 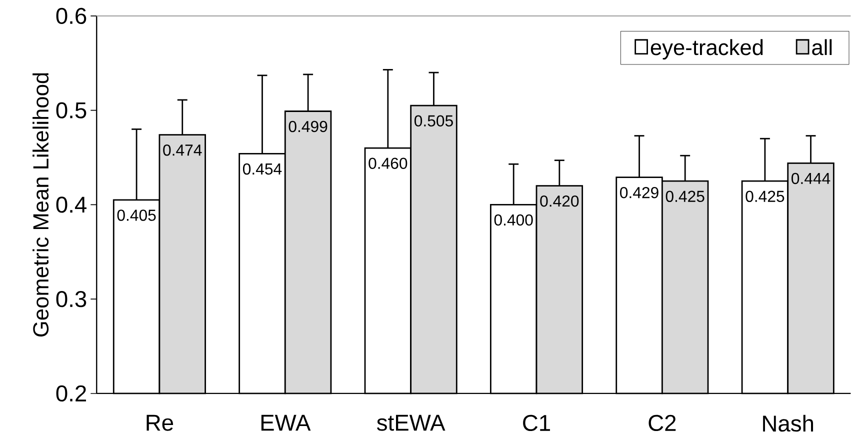 What do you see at coordinates (811, 178) in the screenshot?
I see `data-label: 0.444` at bounding box center [811, 178].